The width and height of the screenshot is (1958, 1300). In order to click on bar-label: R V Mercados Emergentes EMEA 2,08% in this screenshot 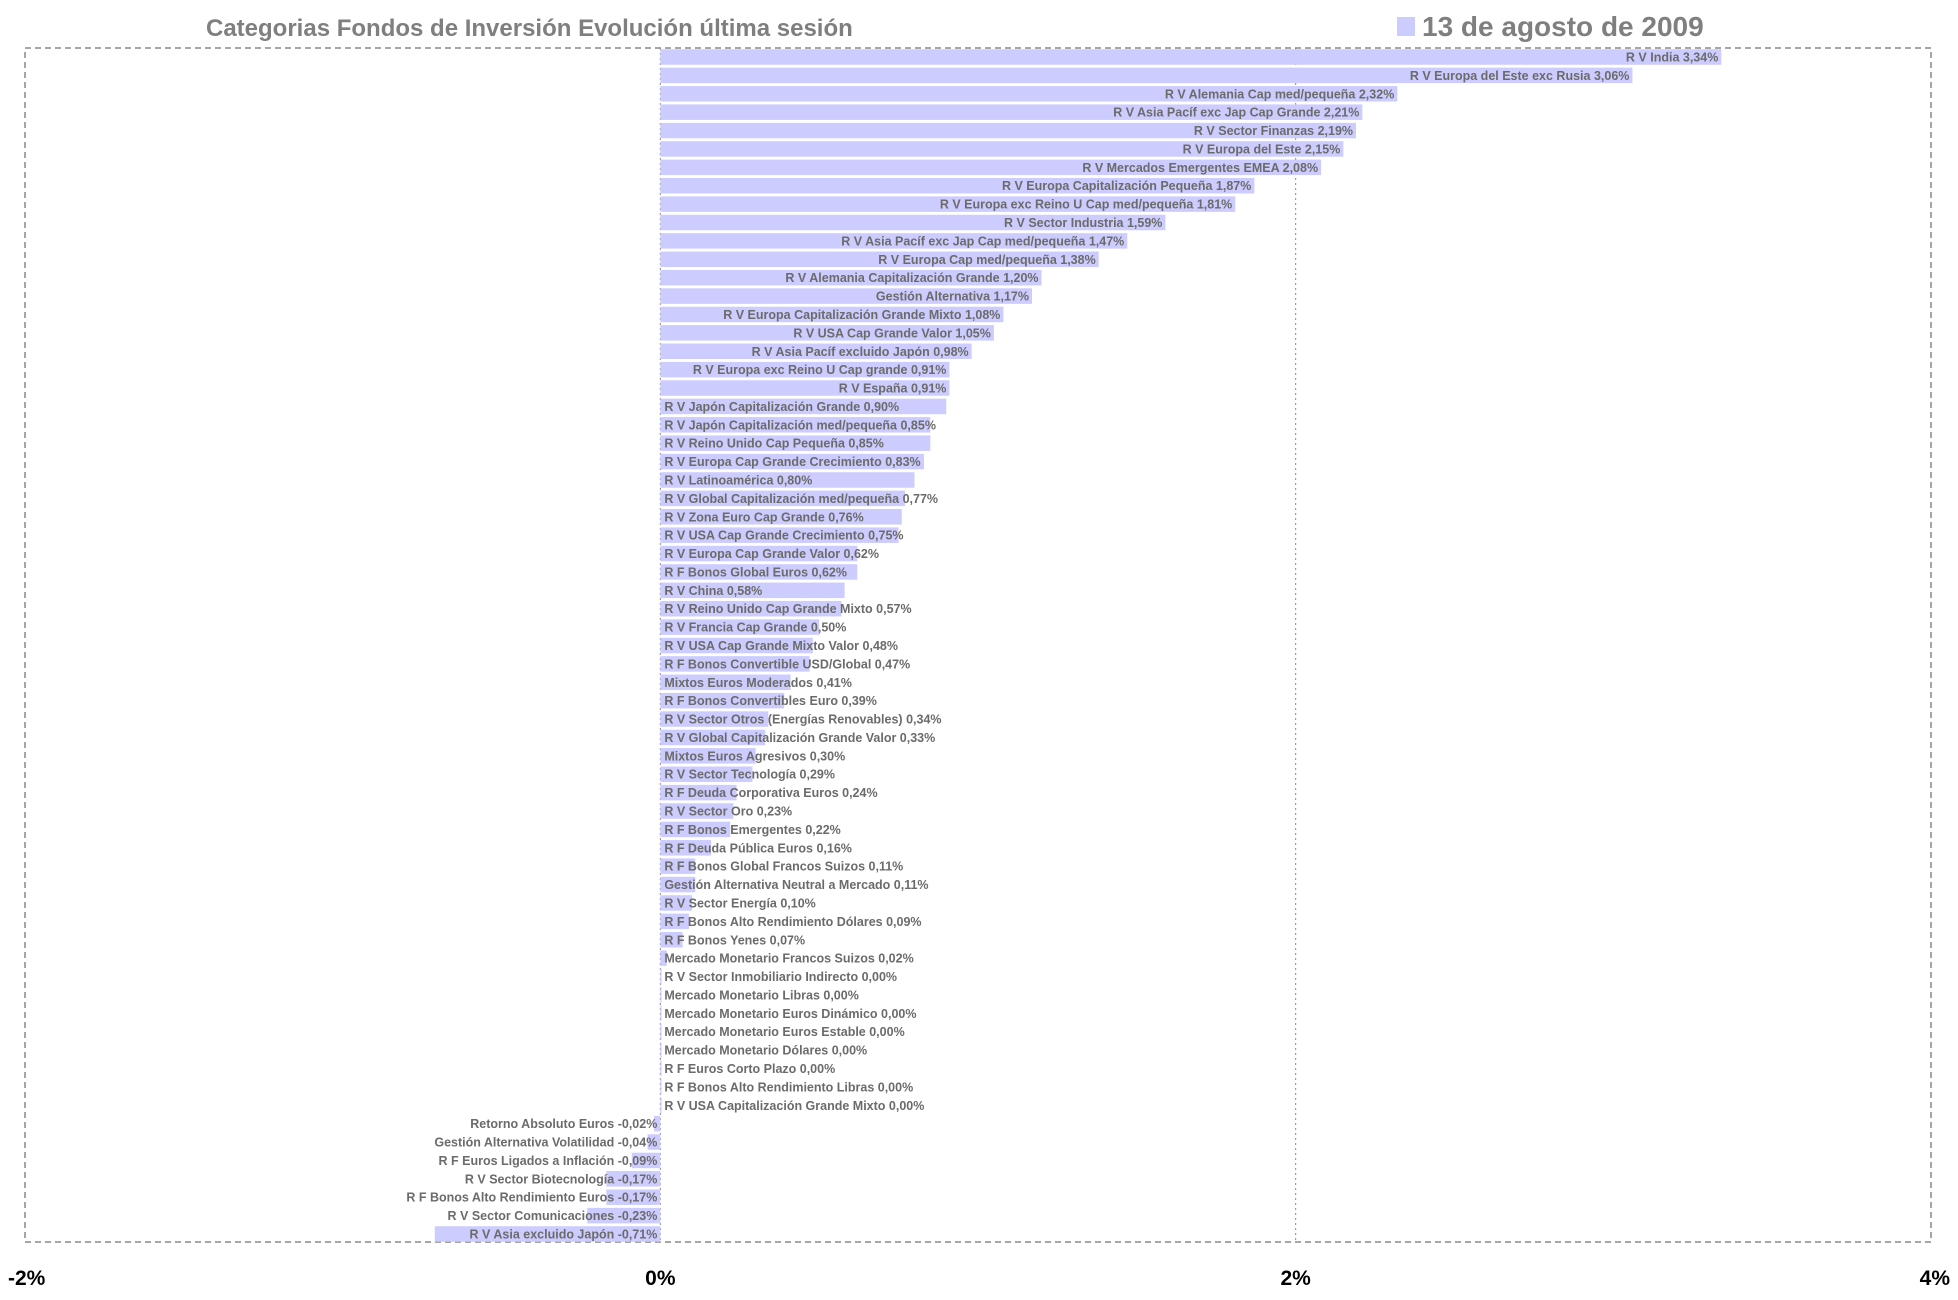, I will do `click(1200, 168)`.